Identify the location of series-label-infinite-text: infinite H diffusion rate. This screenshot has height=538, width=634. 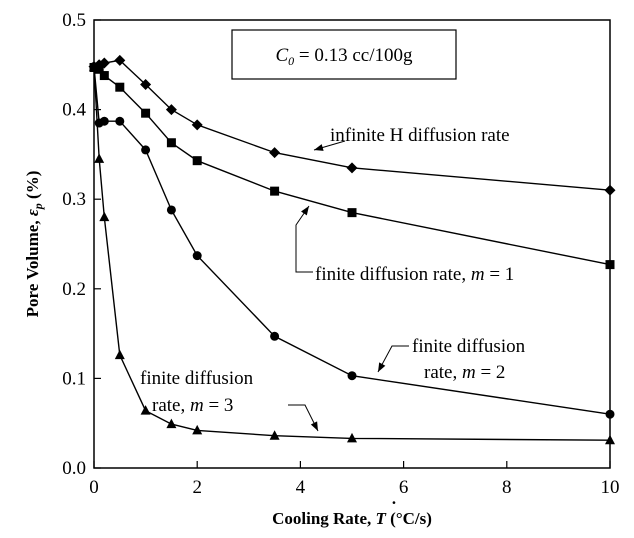
(420, 135).